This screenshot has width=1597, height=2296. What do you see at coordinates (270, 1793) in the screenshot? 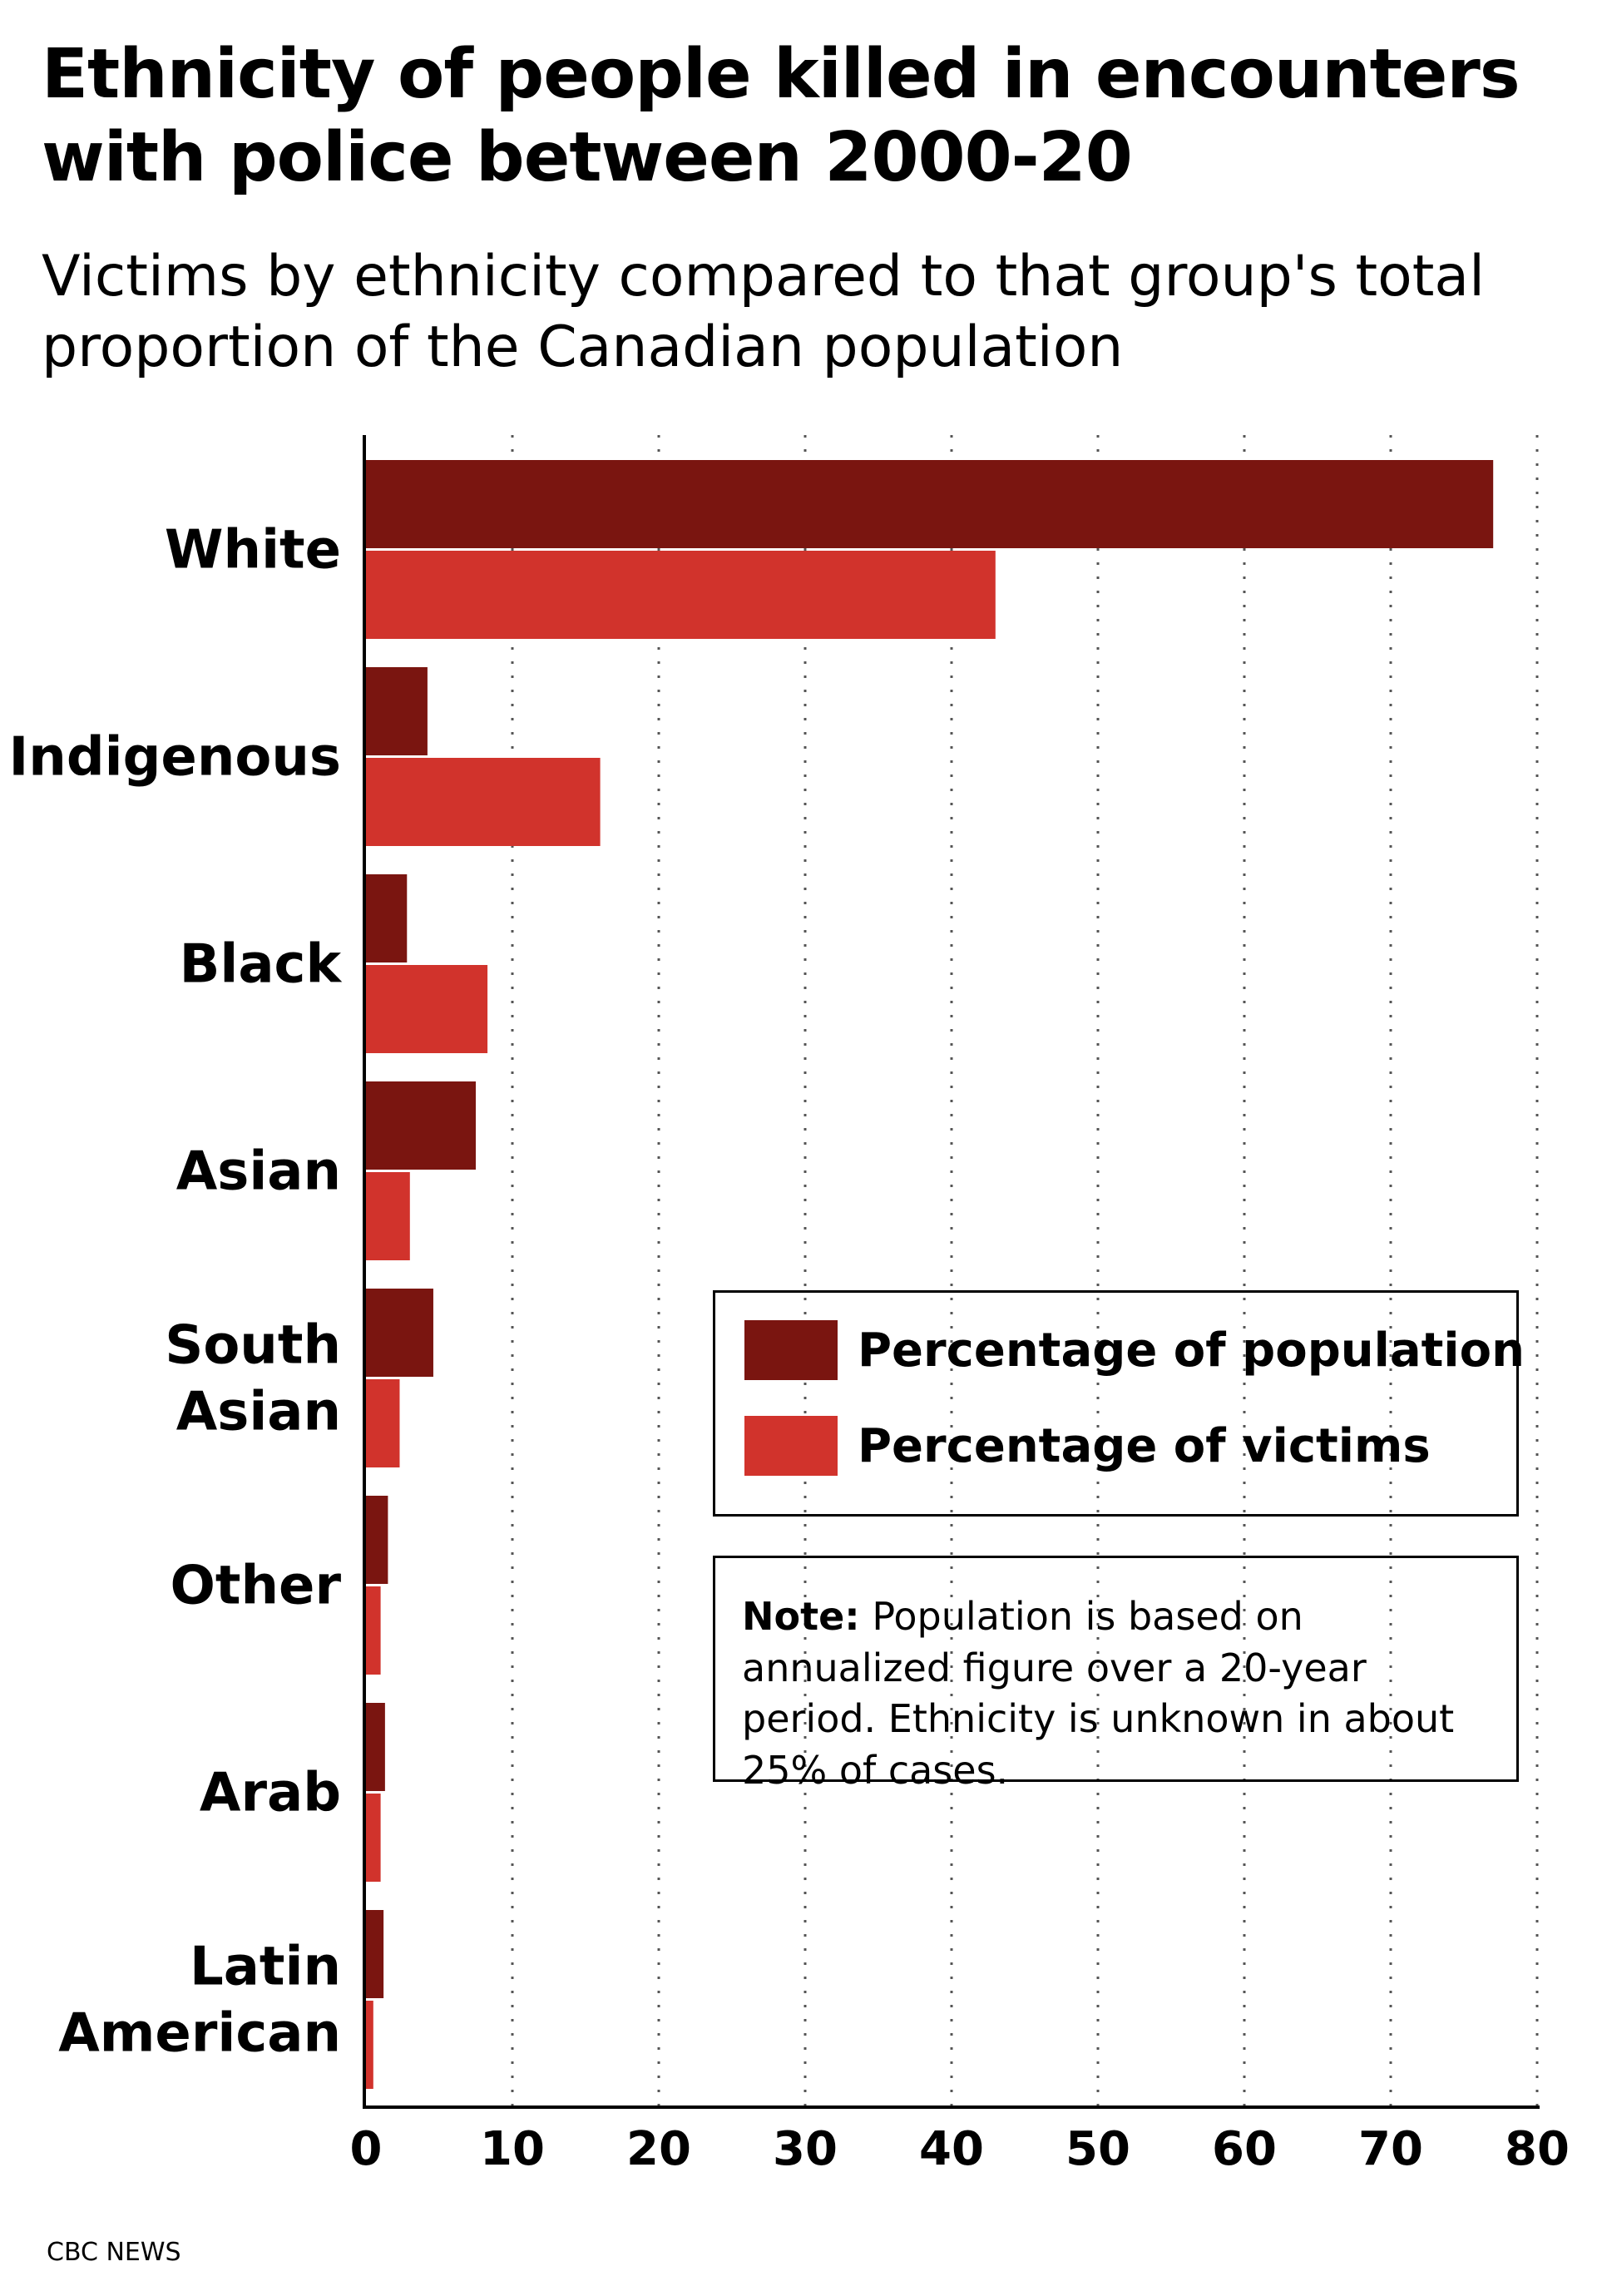
I see `category-label-arab: Arab` at bounding box center [270, 1793].